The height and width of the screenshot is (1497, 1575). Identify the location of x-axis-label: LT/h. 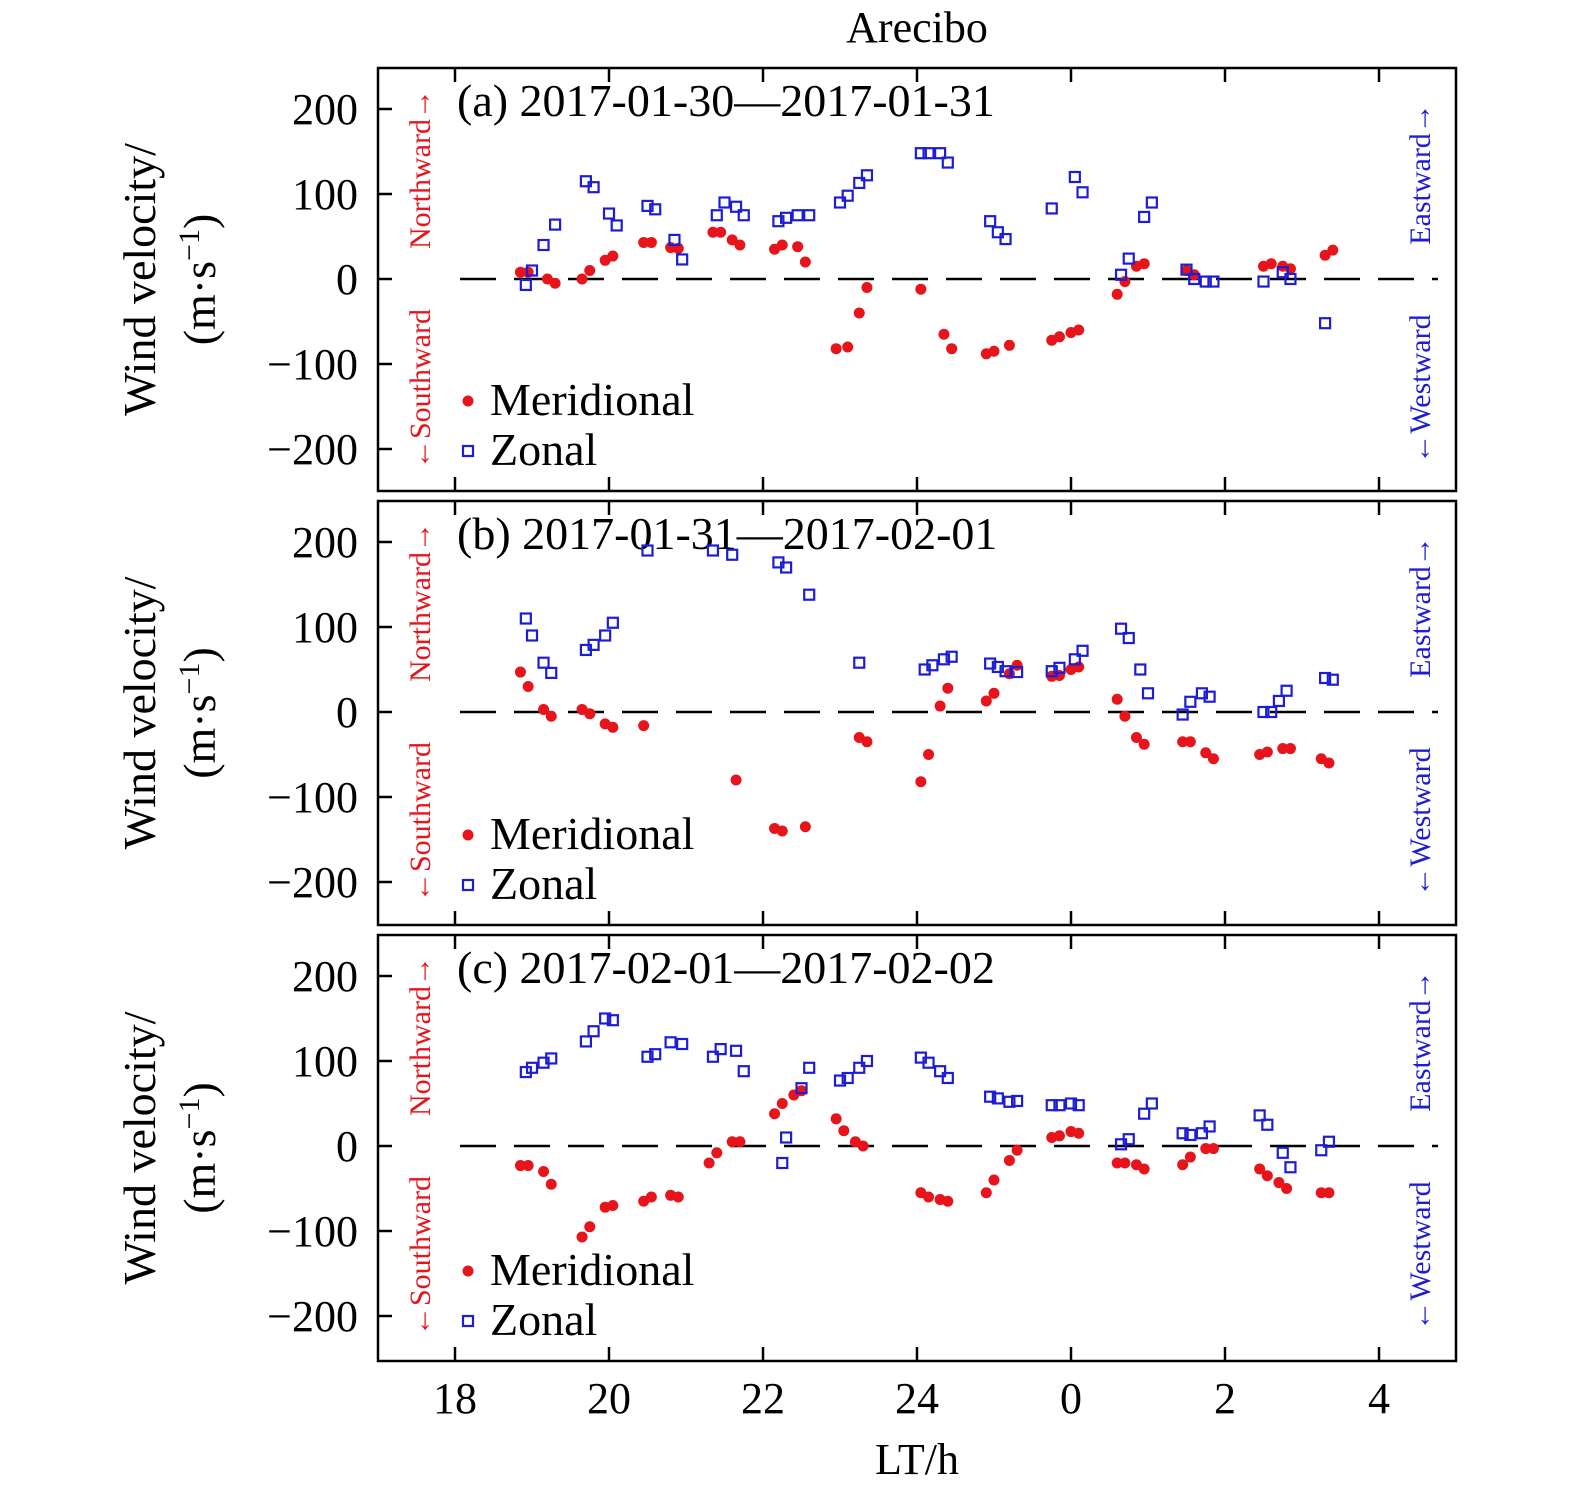
(917, 1459).